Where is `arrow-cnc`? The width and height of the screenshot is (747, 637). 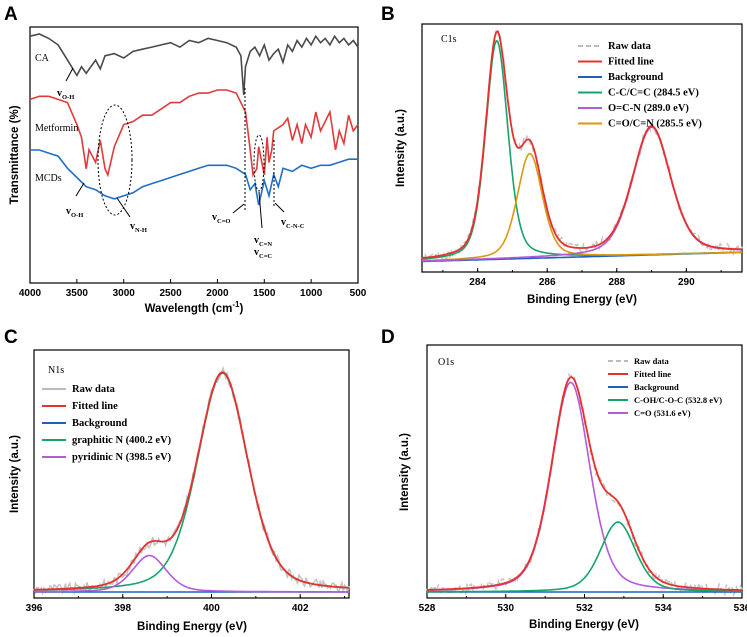
arrow-cnc is located at coordinates (279, 207).